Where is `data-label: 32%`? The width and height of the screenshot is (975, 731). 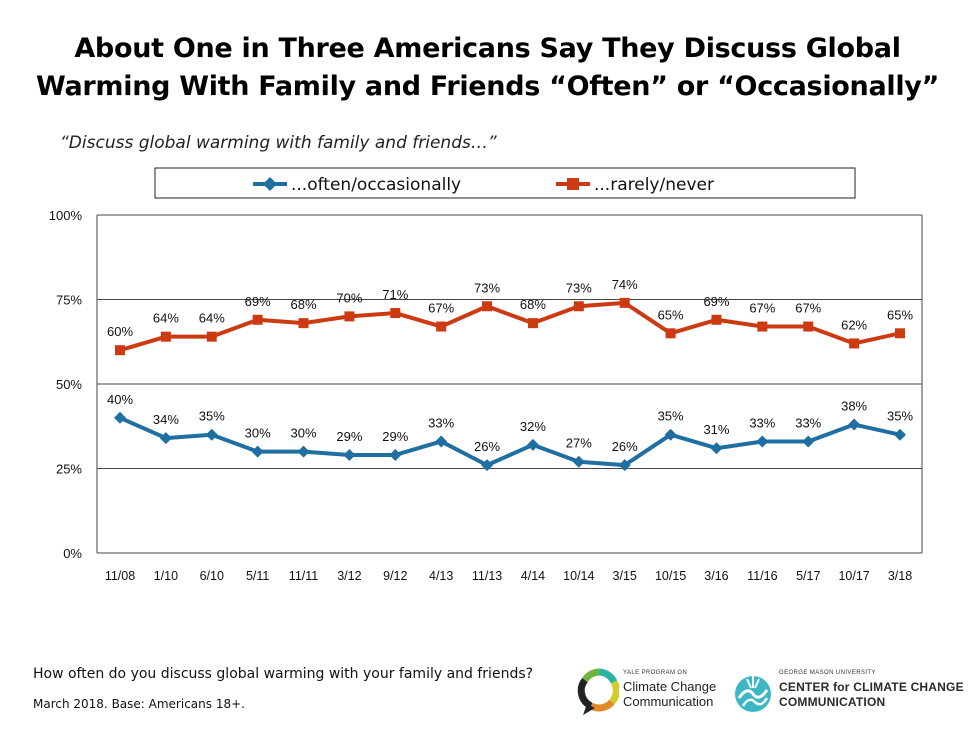
data-label: 32% is located at coordinates (533, 426).